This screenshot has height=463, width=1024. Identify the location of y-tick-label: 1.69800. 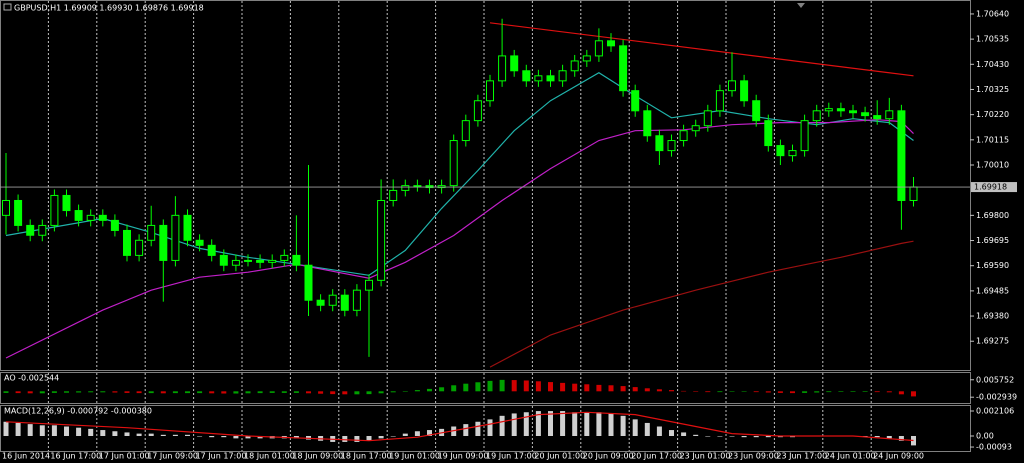
(992, 215).